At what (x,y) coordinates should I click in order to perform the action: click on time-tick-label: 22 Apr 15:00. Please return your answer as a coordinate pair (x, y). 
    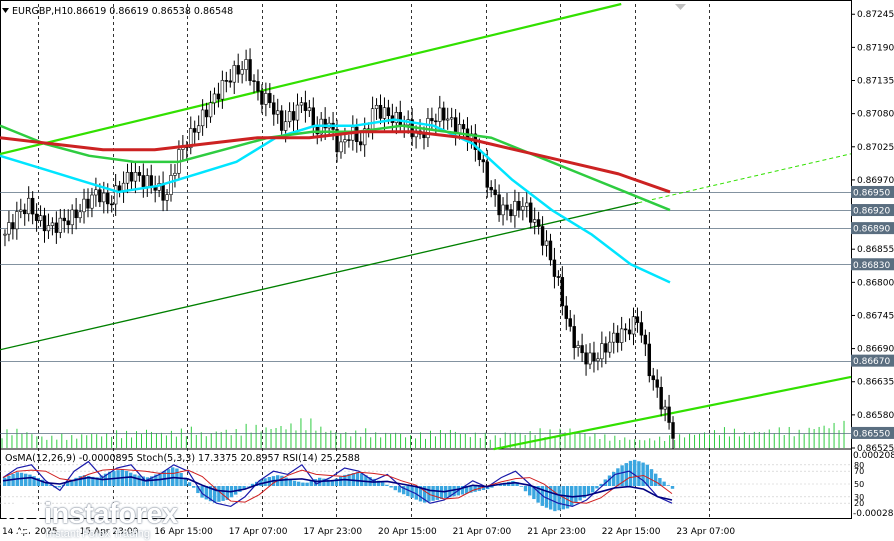
    Looking at the image, I should click on (631, 532).